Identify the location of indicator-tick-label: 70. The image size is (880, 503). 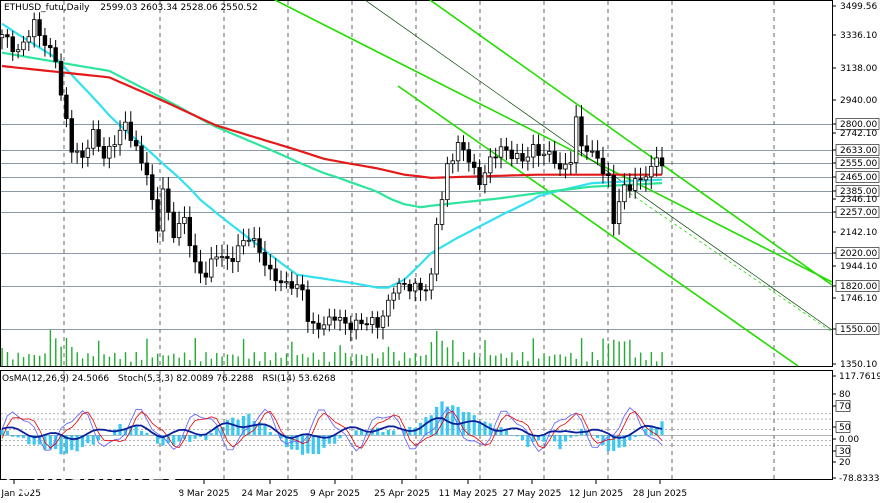
(845, 407).